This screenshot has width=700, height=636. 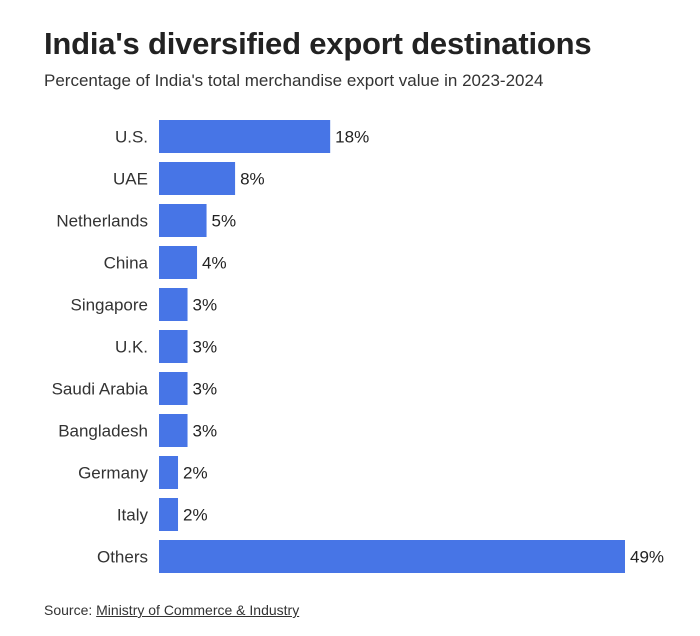 What do you see at coordinates (224, 221) in the screenshot?
I see `value-label: 5%` at bounding box center [224, 221].